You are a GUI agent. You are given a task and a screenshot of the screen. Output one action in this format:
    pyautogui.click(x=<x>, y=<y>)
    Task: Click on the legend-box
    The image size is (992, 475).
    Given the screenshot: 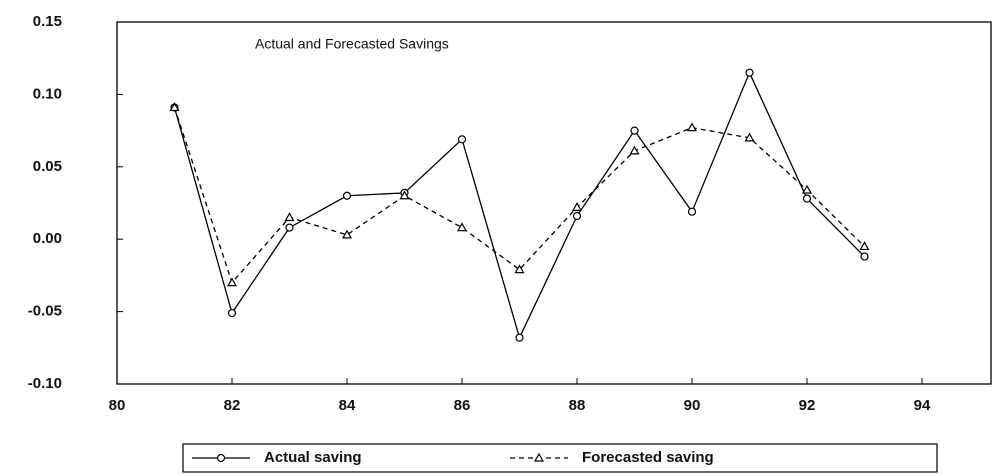 What is the action you would take?
    pyautogui.click(x=560, y=458)
    